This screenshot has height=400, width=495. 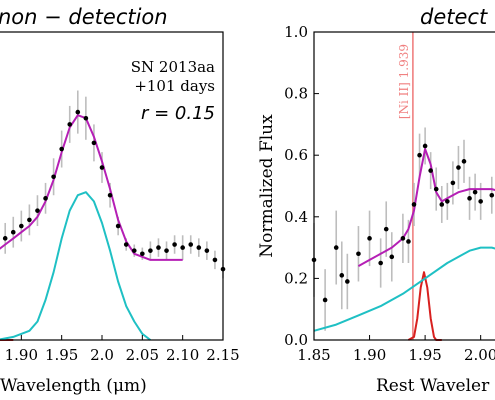 I want to click on x-tick-label: 2.00, so click(x=479, y=355).